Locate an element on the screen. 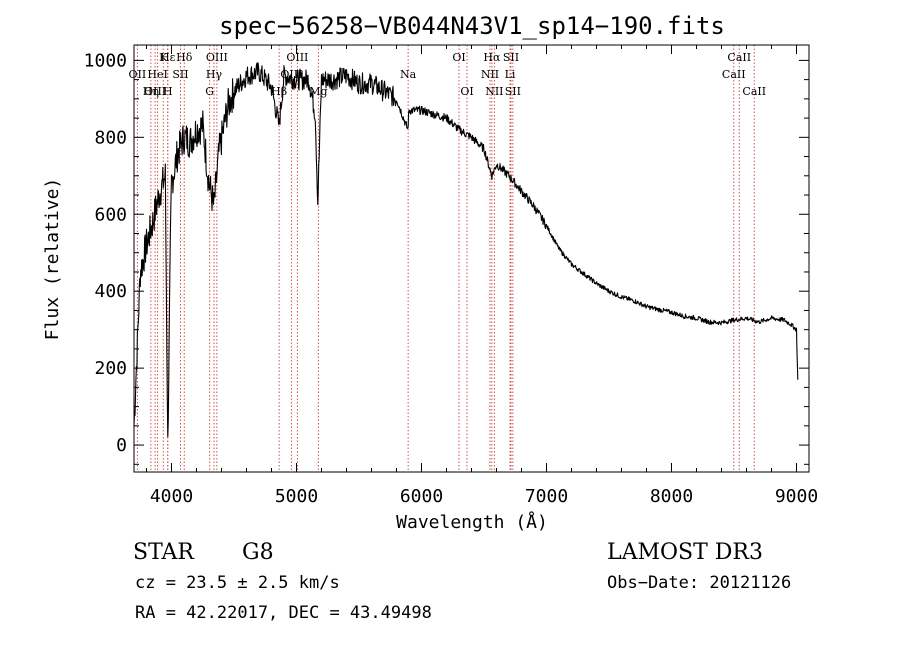 The width and height of the screenshot is (900, 649). x-tick-label: 5000 is located at coordinates (296, 496).